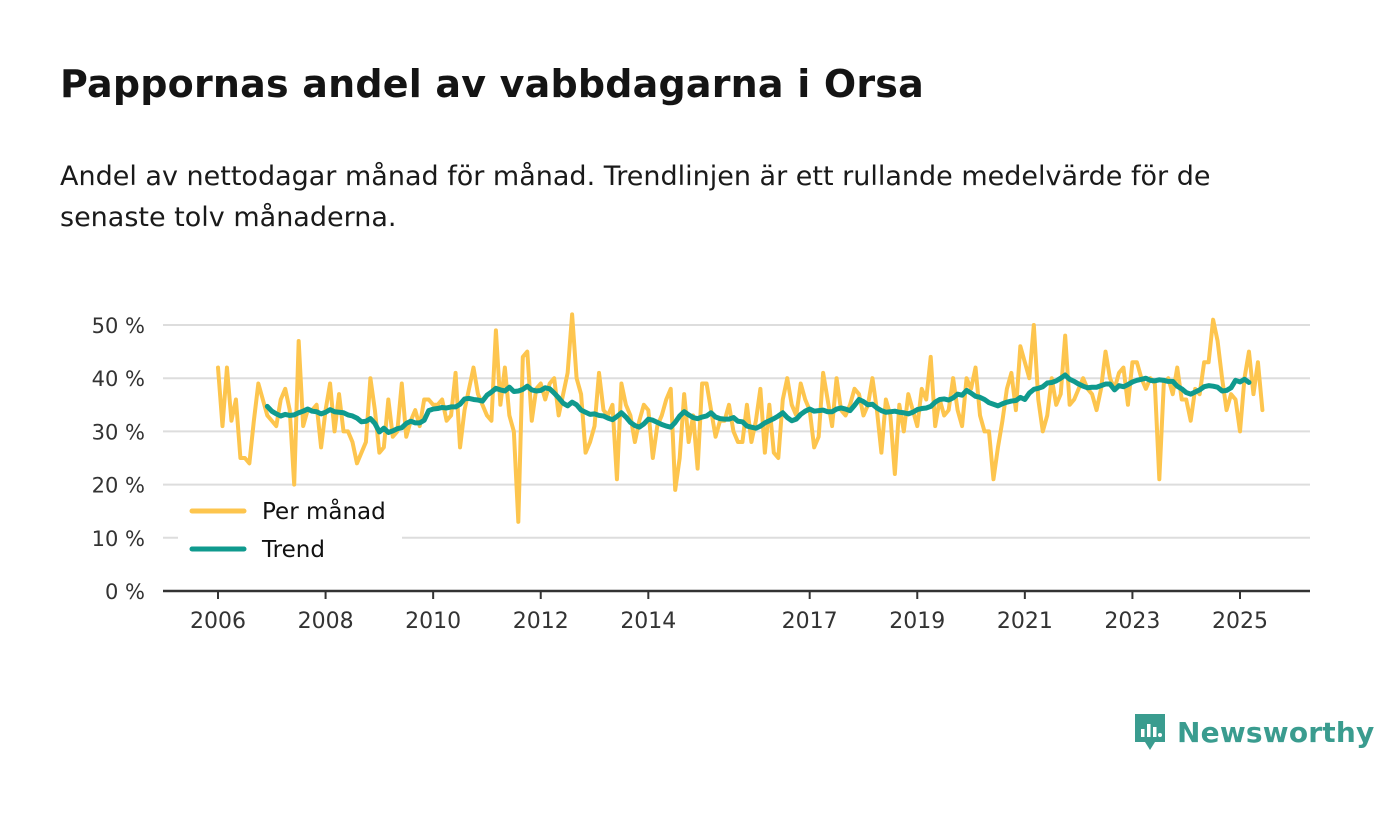  Describe the element at coordinates (1240, 621) in the screenshot. I see `x-tick-label: 2025` at that location.